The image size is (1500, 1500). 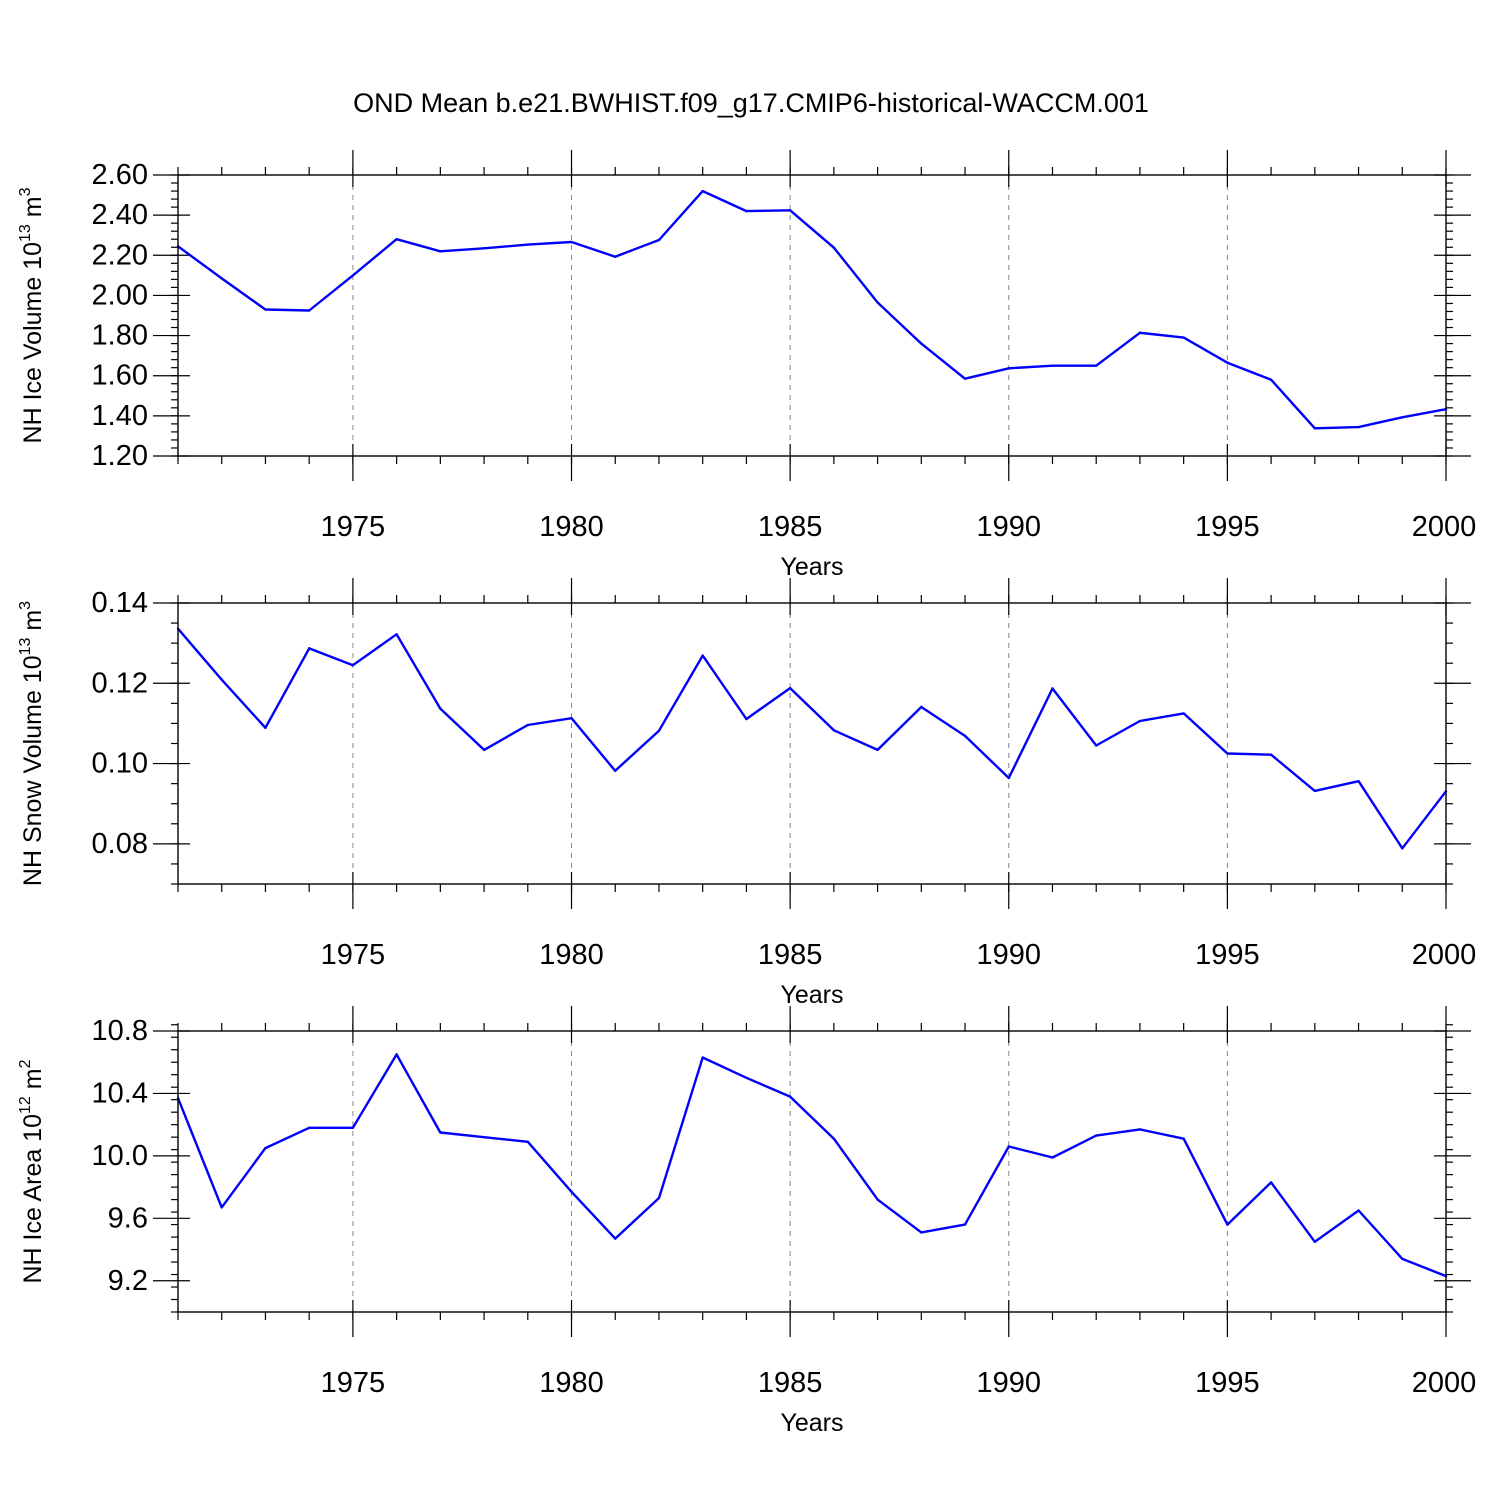 I want to click on y-tick-label: 1.60, so click(x=120, y=376).